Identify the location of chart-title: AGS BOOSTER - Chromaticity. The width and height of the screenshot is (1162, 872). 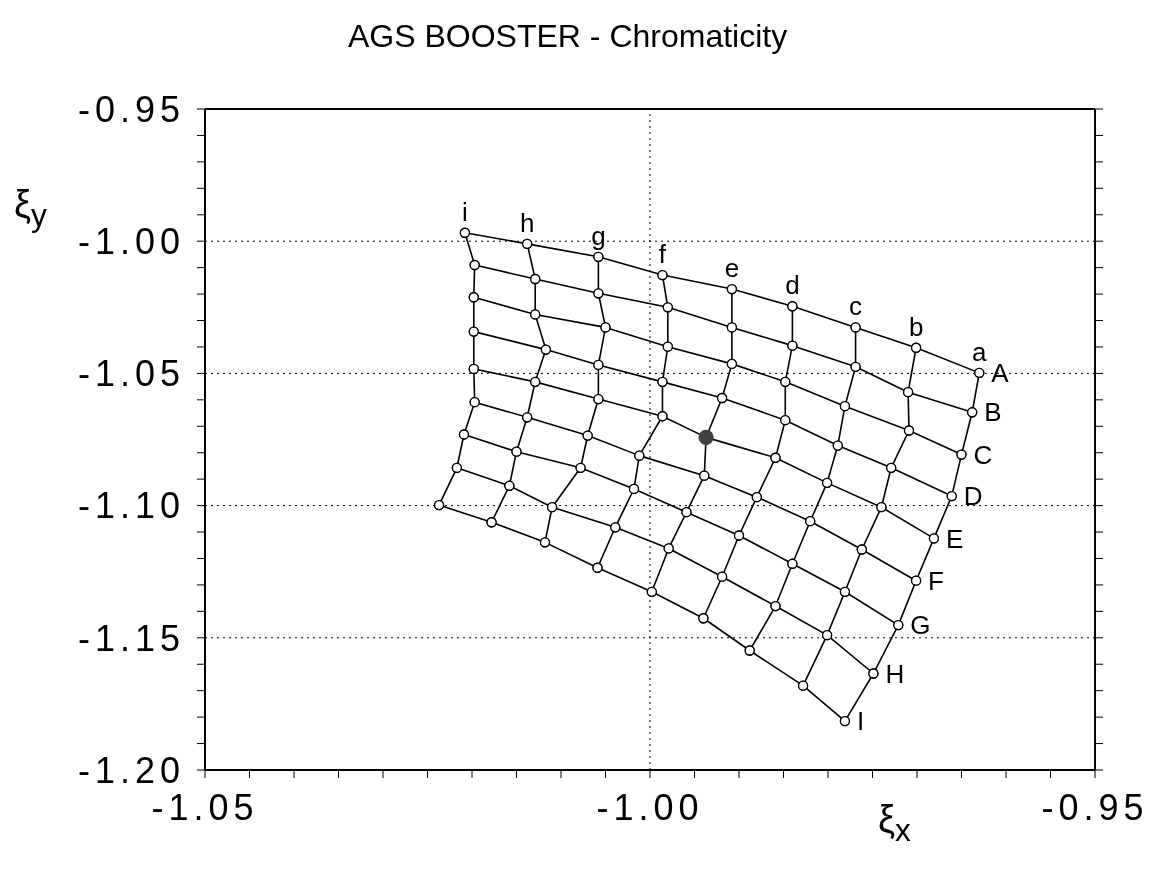
(568, 36).